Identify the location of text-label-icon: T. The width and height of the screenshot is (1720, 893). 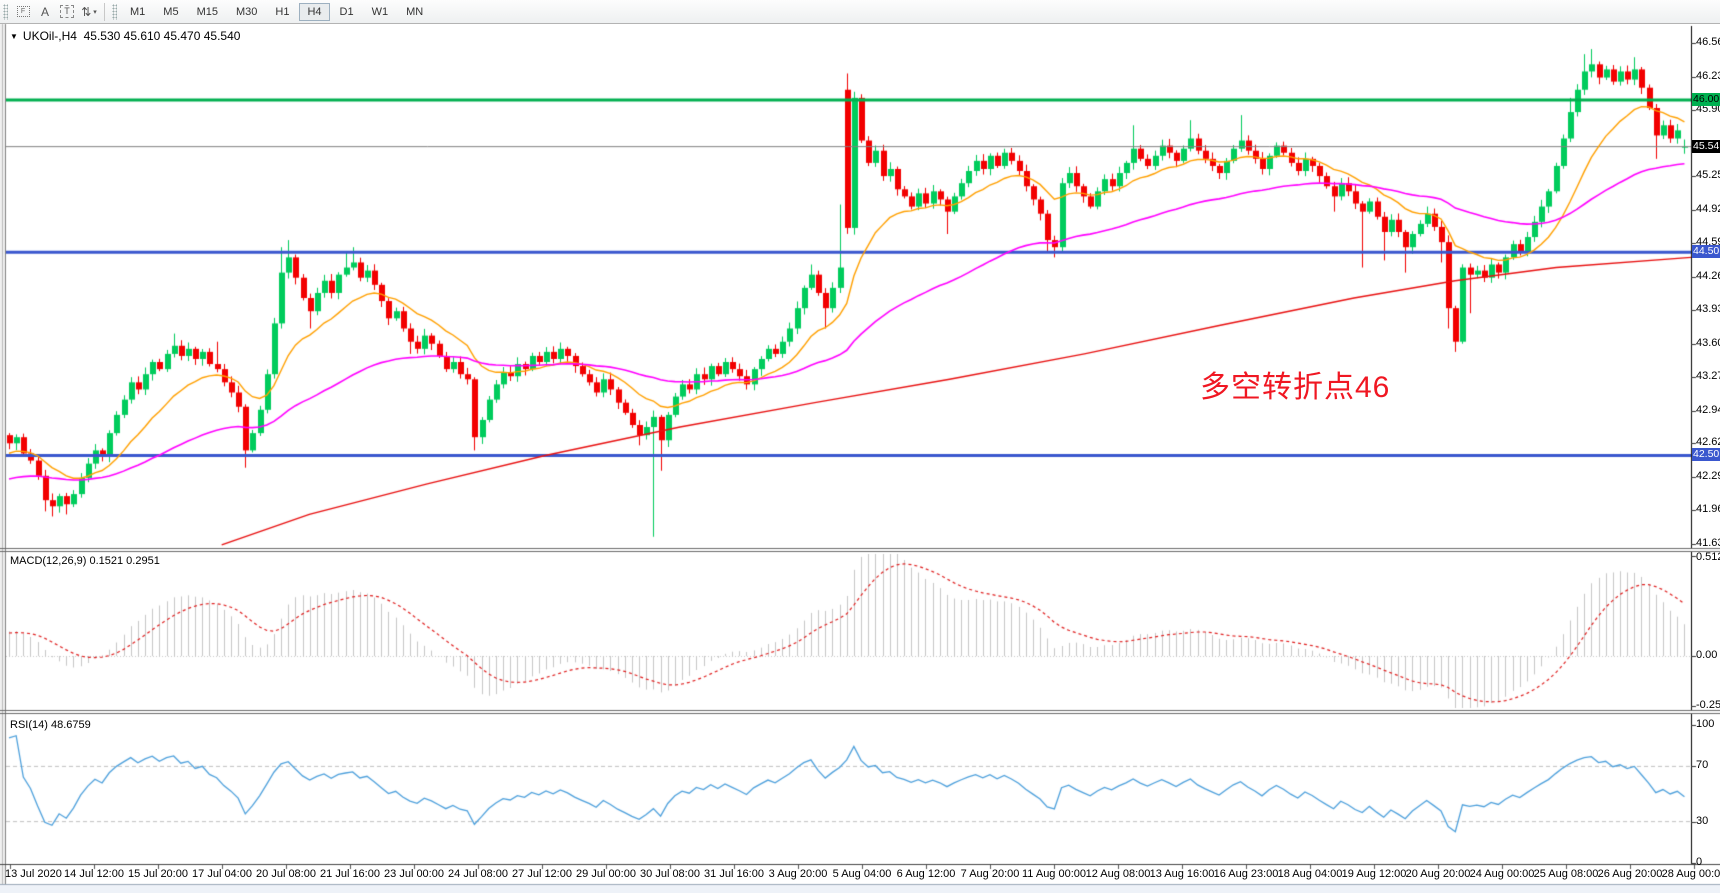
(67, 11).